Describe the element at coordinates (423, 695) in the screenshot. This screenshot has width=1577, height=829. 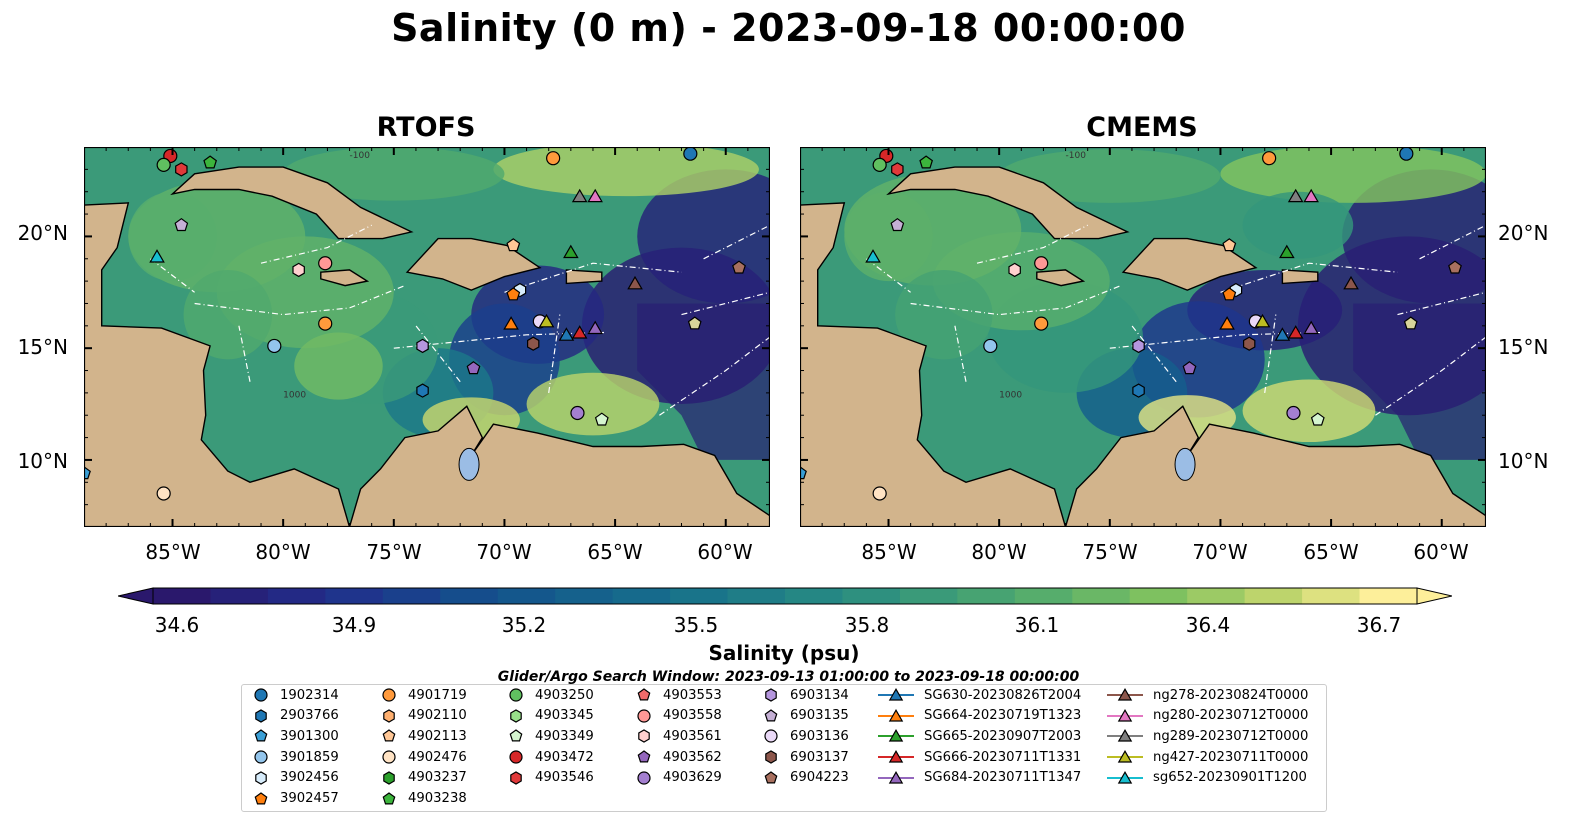
I see `legend-item: 4901719` at that location.